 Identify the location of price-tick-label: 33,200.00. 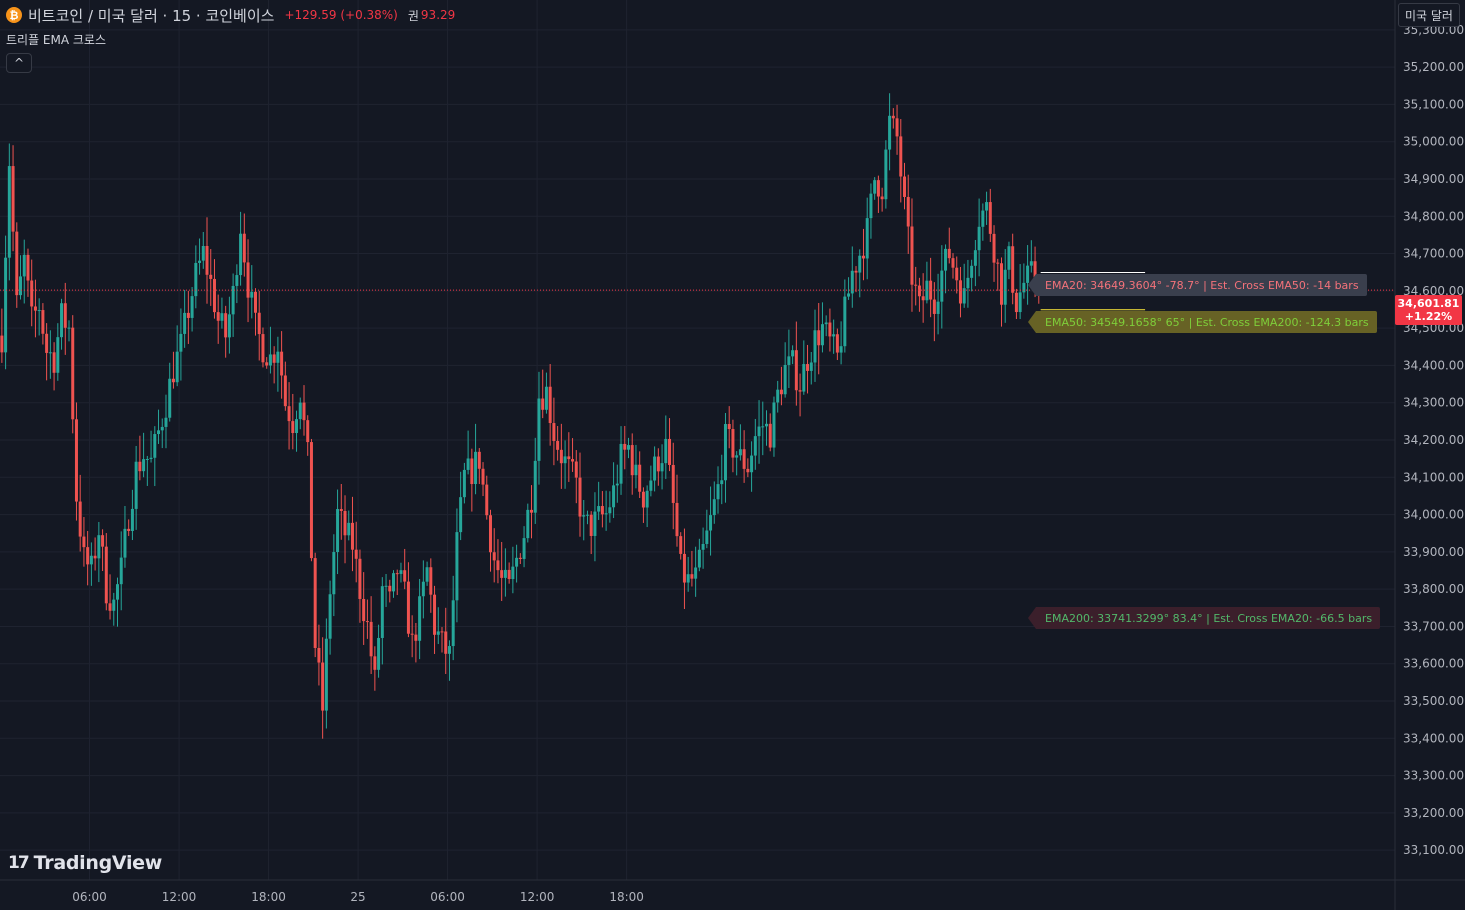
(1433, 813).